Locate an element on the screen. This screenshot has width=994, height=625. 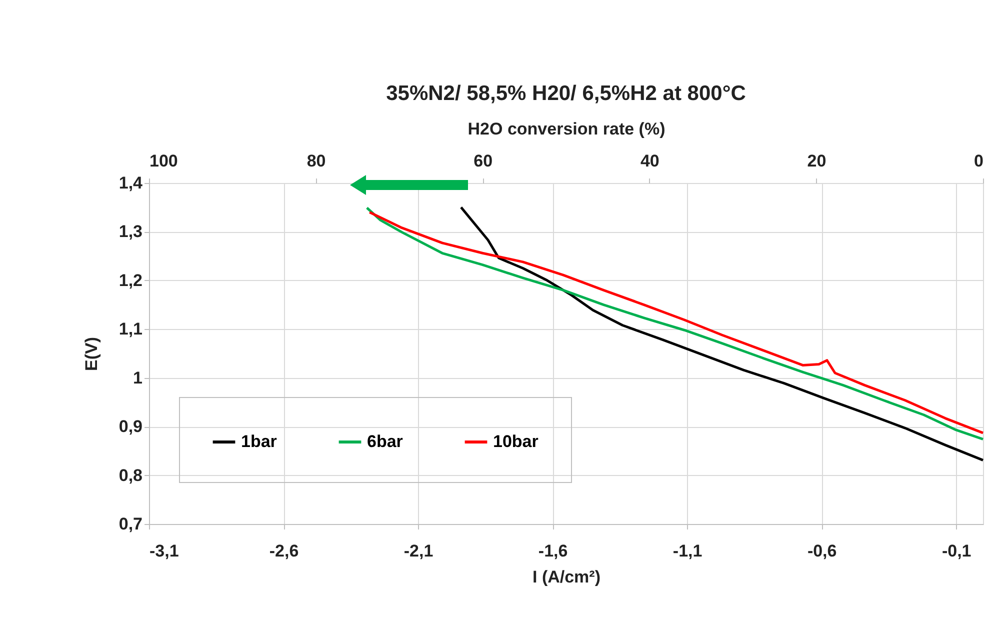
chart-title: 35%N2/ 58,5% H20/ 6,5%H2 at 800°C is located at coordinates (566, 93).